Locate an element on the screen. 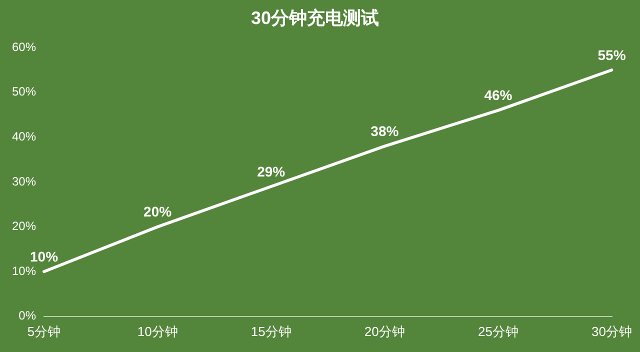 The height and width of the screenshot is (352, 640). x-tick-label: 10分钟 is located at coordinates (157, 331).